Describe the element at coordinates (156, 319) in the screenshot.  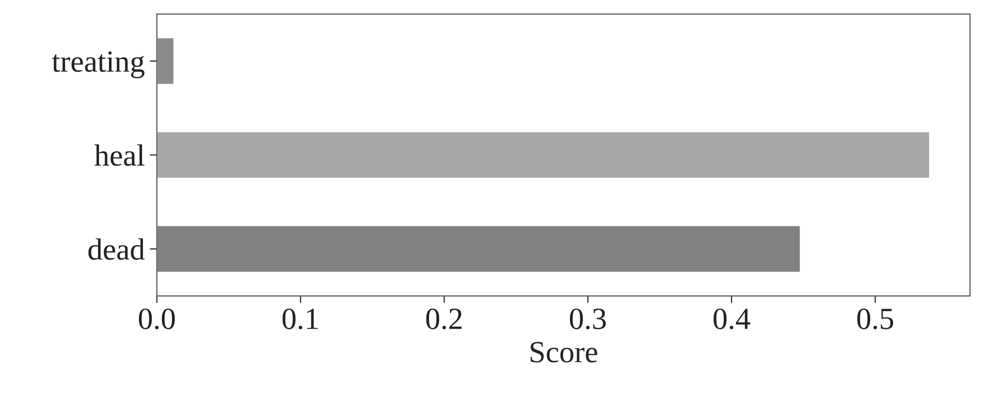
I see `x-tick-label: 0.0` at that location.